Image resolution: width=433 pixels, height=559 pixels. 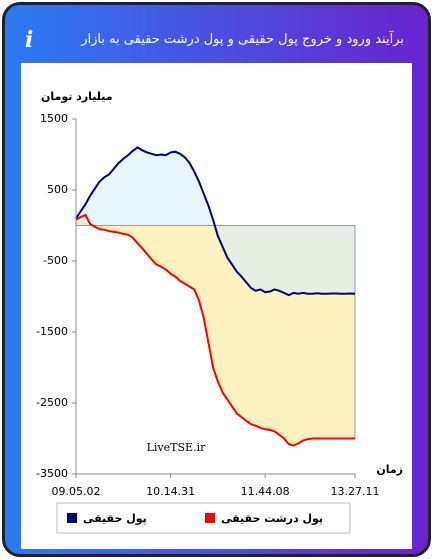 I want to click on y-tick-label: 1500, so click(x=54, y=118).